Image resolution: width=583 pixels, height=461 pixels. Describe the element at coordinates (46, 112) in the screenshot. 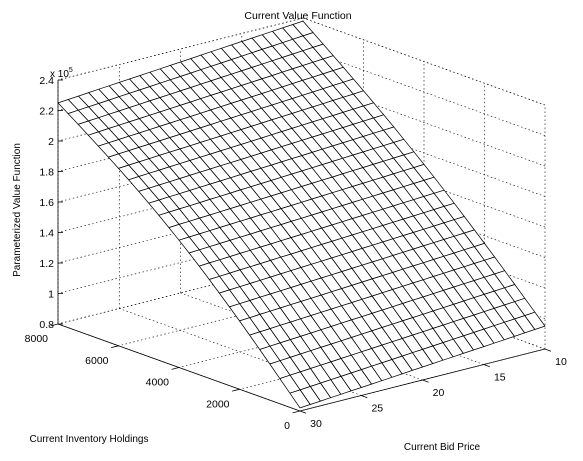

I see `z-tick-label: 2.2` at that location.